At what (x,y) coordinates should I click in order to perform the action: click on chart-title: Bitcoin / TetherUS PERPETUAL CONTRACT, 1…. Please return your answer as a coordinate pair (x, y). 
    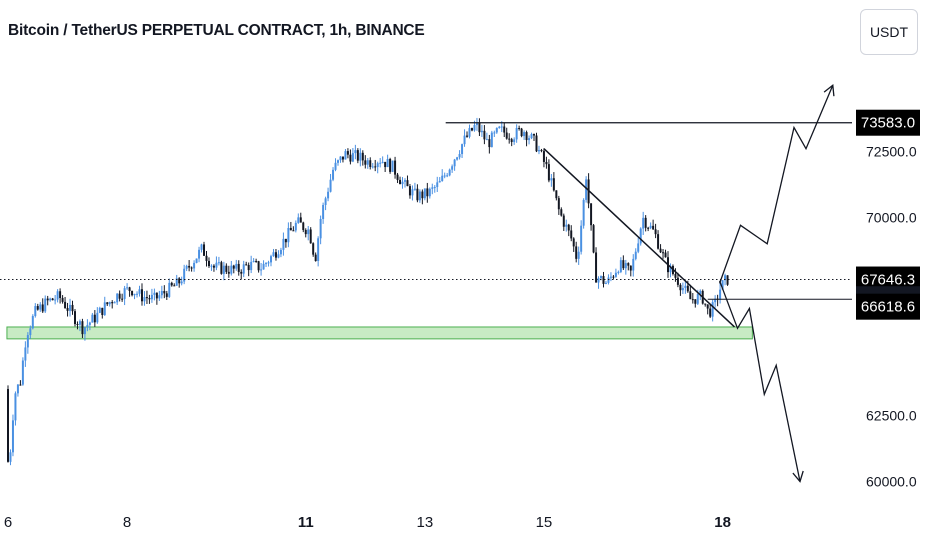
    Looking at the image, I should click on (216, 30).